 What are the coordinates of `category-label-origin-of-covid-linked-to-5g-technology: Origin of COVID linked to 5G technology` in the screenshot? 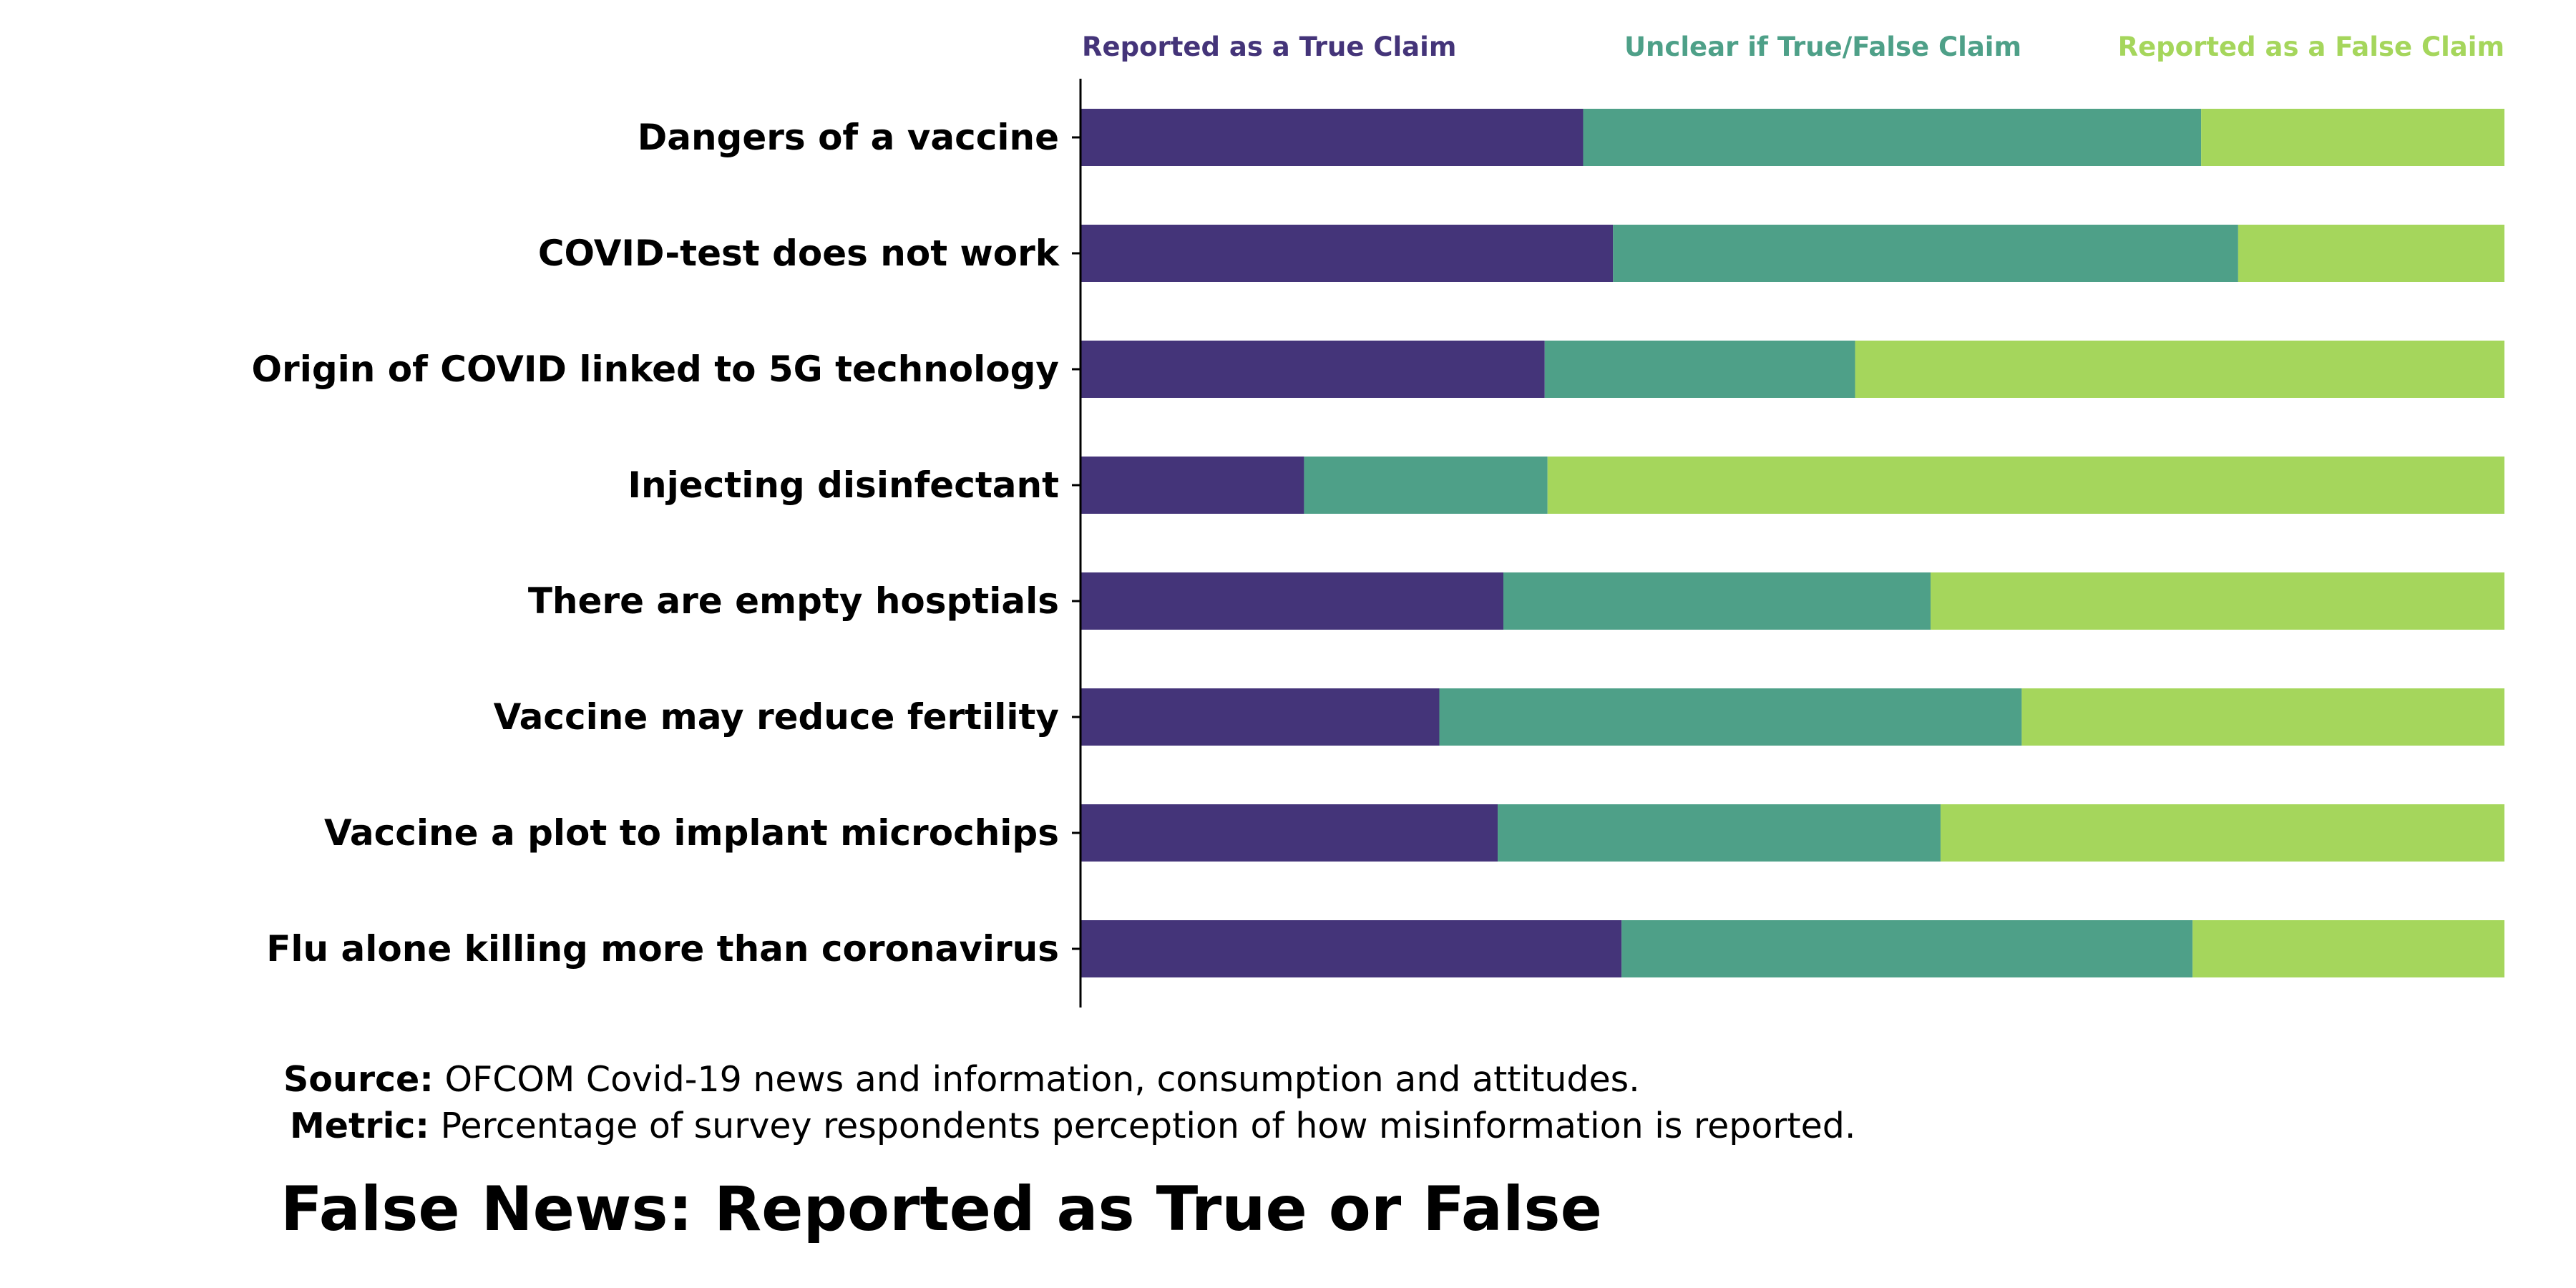 It's located at (655, 369).